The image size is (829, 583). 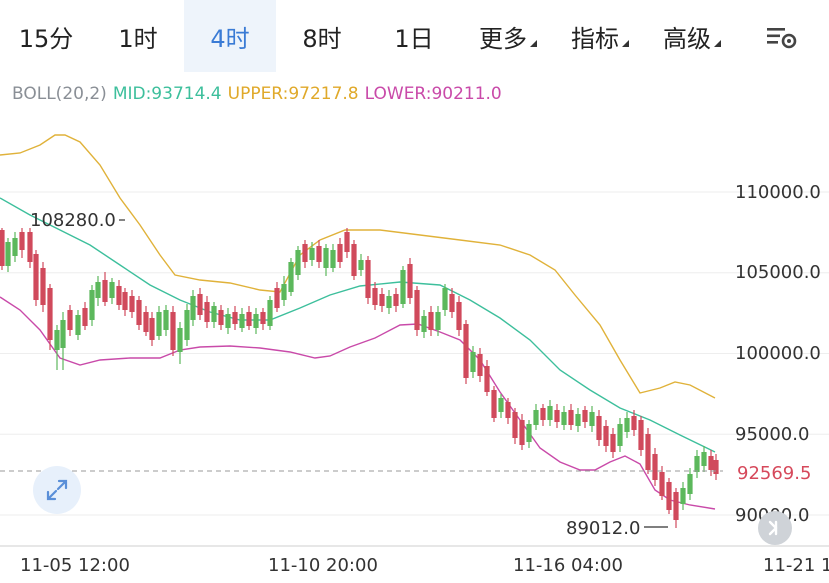 What do you see at coordinates (57, 490) in the screenshot?
I see `fullscreen-button` at bounding box center [57, 490].